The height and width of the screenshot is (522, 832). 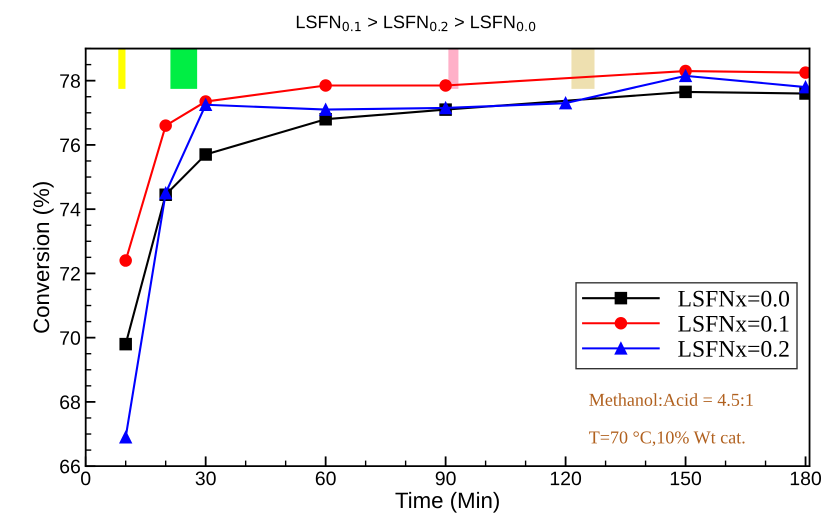 What do you see at coordinates (805, 479) in the screenshot?
I see `x-tick-label: 180` at bounding box center [805, 479].